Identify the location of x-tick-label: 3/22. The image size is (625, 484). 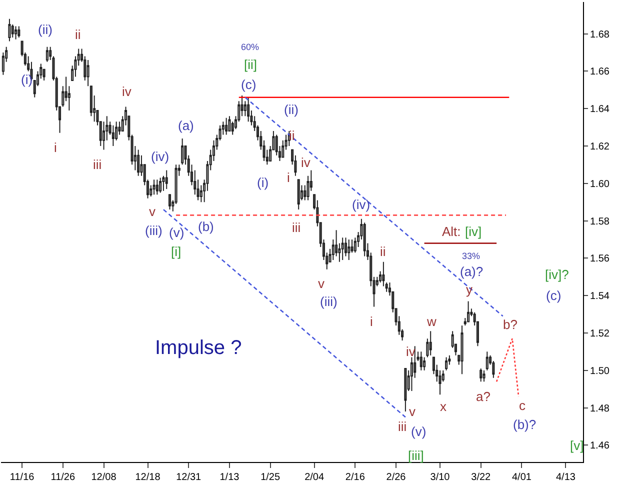
(481, 477).